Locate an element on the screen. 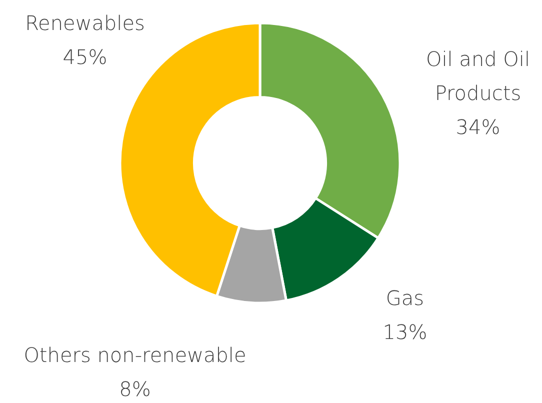  slice-label: Renewables is located at coordinates (85, 23).